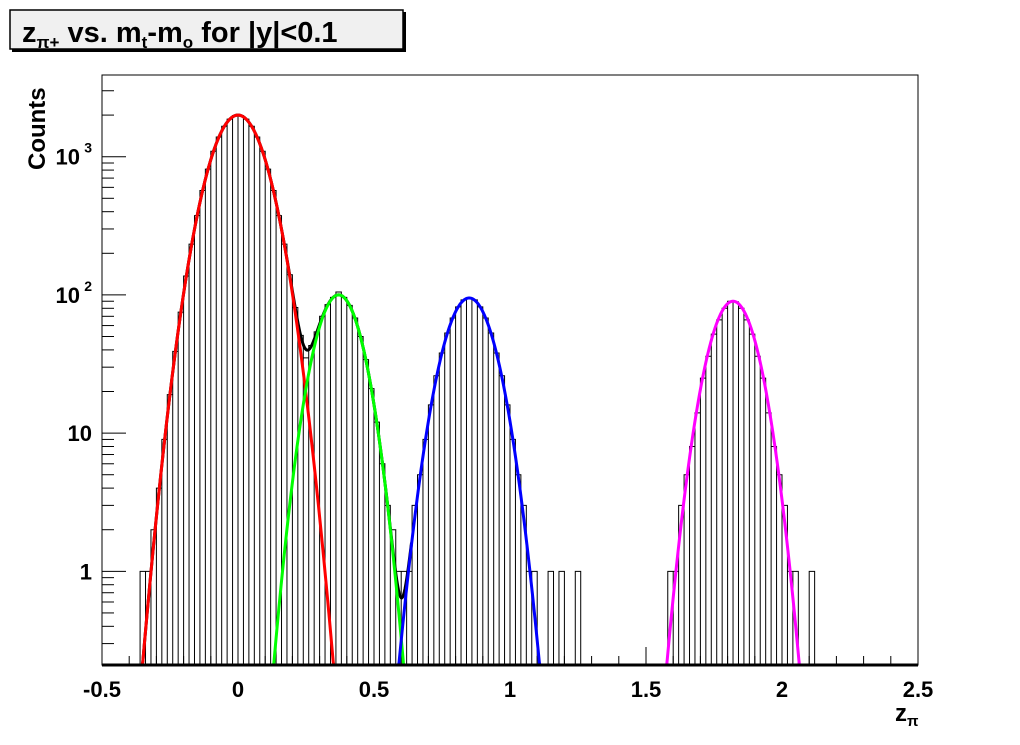 This screenshot has height=745, width=1020. I want to click on y-axis-label: Counts, so click(37, 128).